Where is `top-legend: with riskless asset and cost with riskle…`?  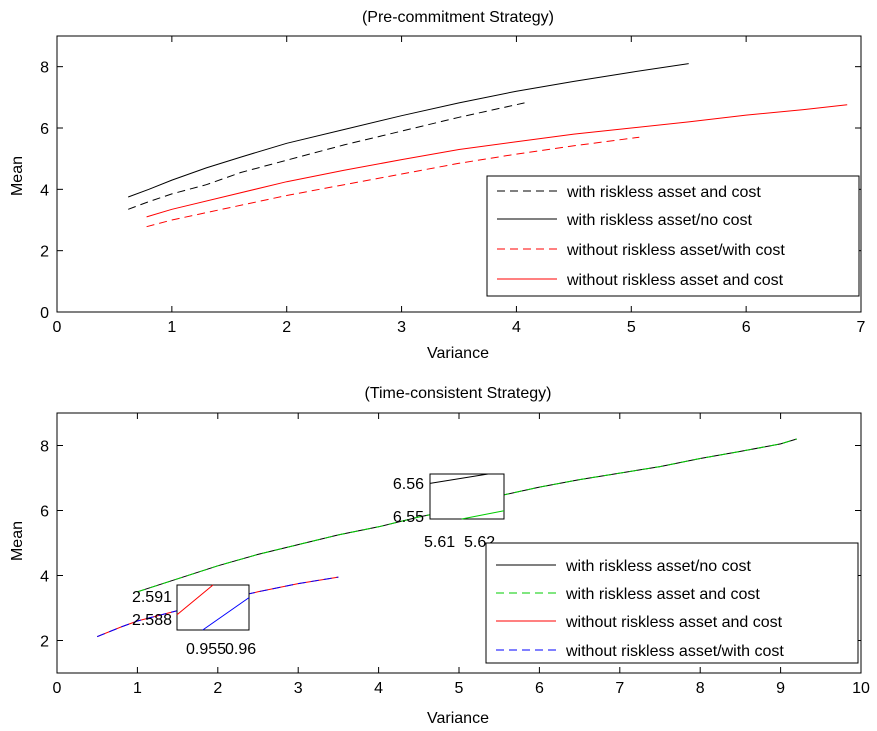
top-legend: with riskless asset and cost with riskle… is located at coordinates (673, 236).